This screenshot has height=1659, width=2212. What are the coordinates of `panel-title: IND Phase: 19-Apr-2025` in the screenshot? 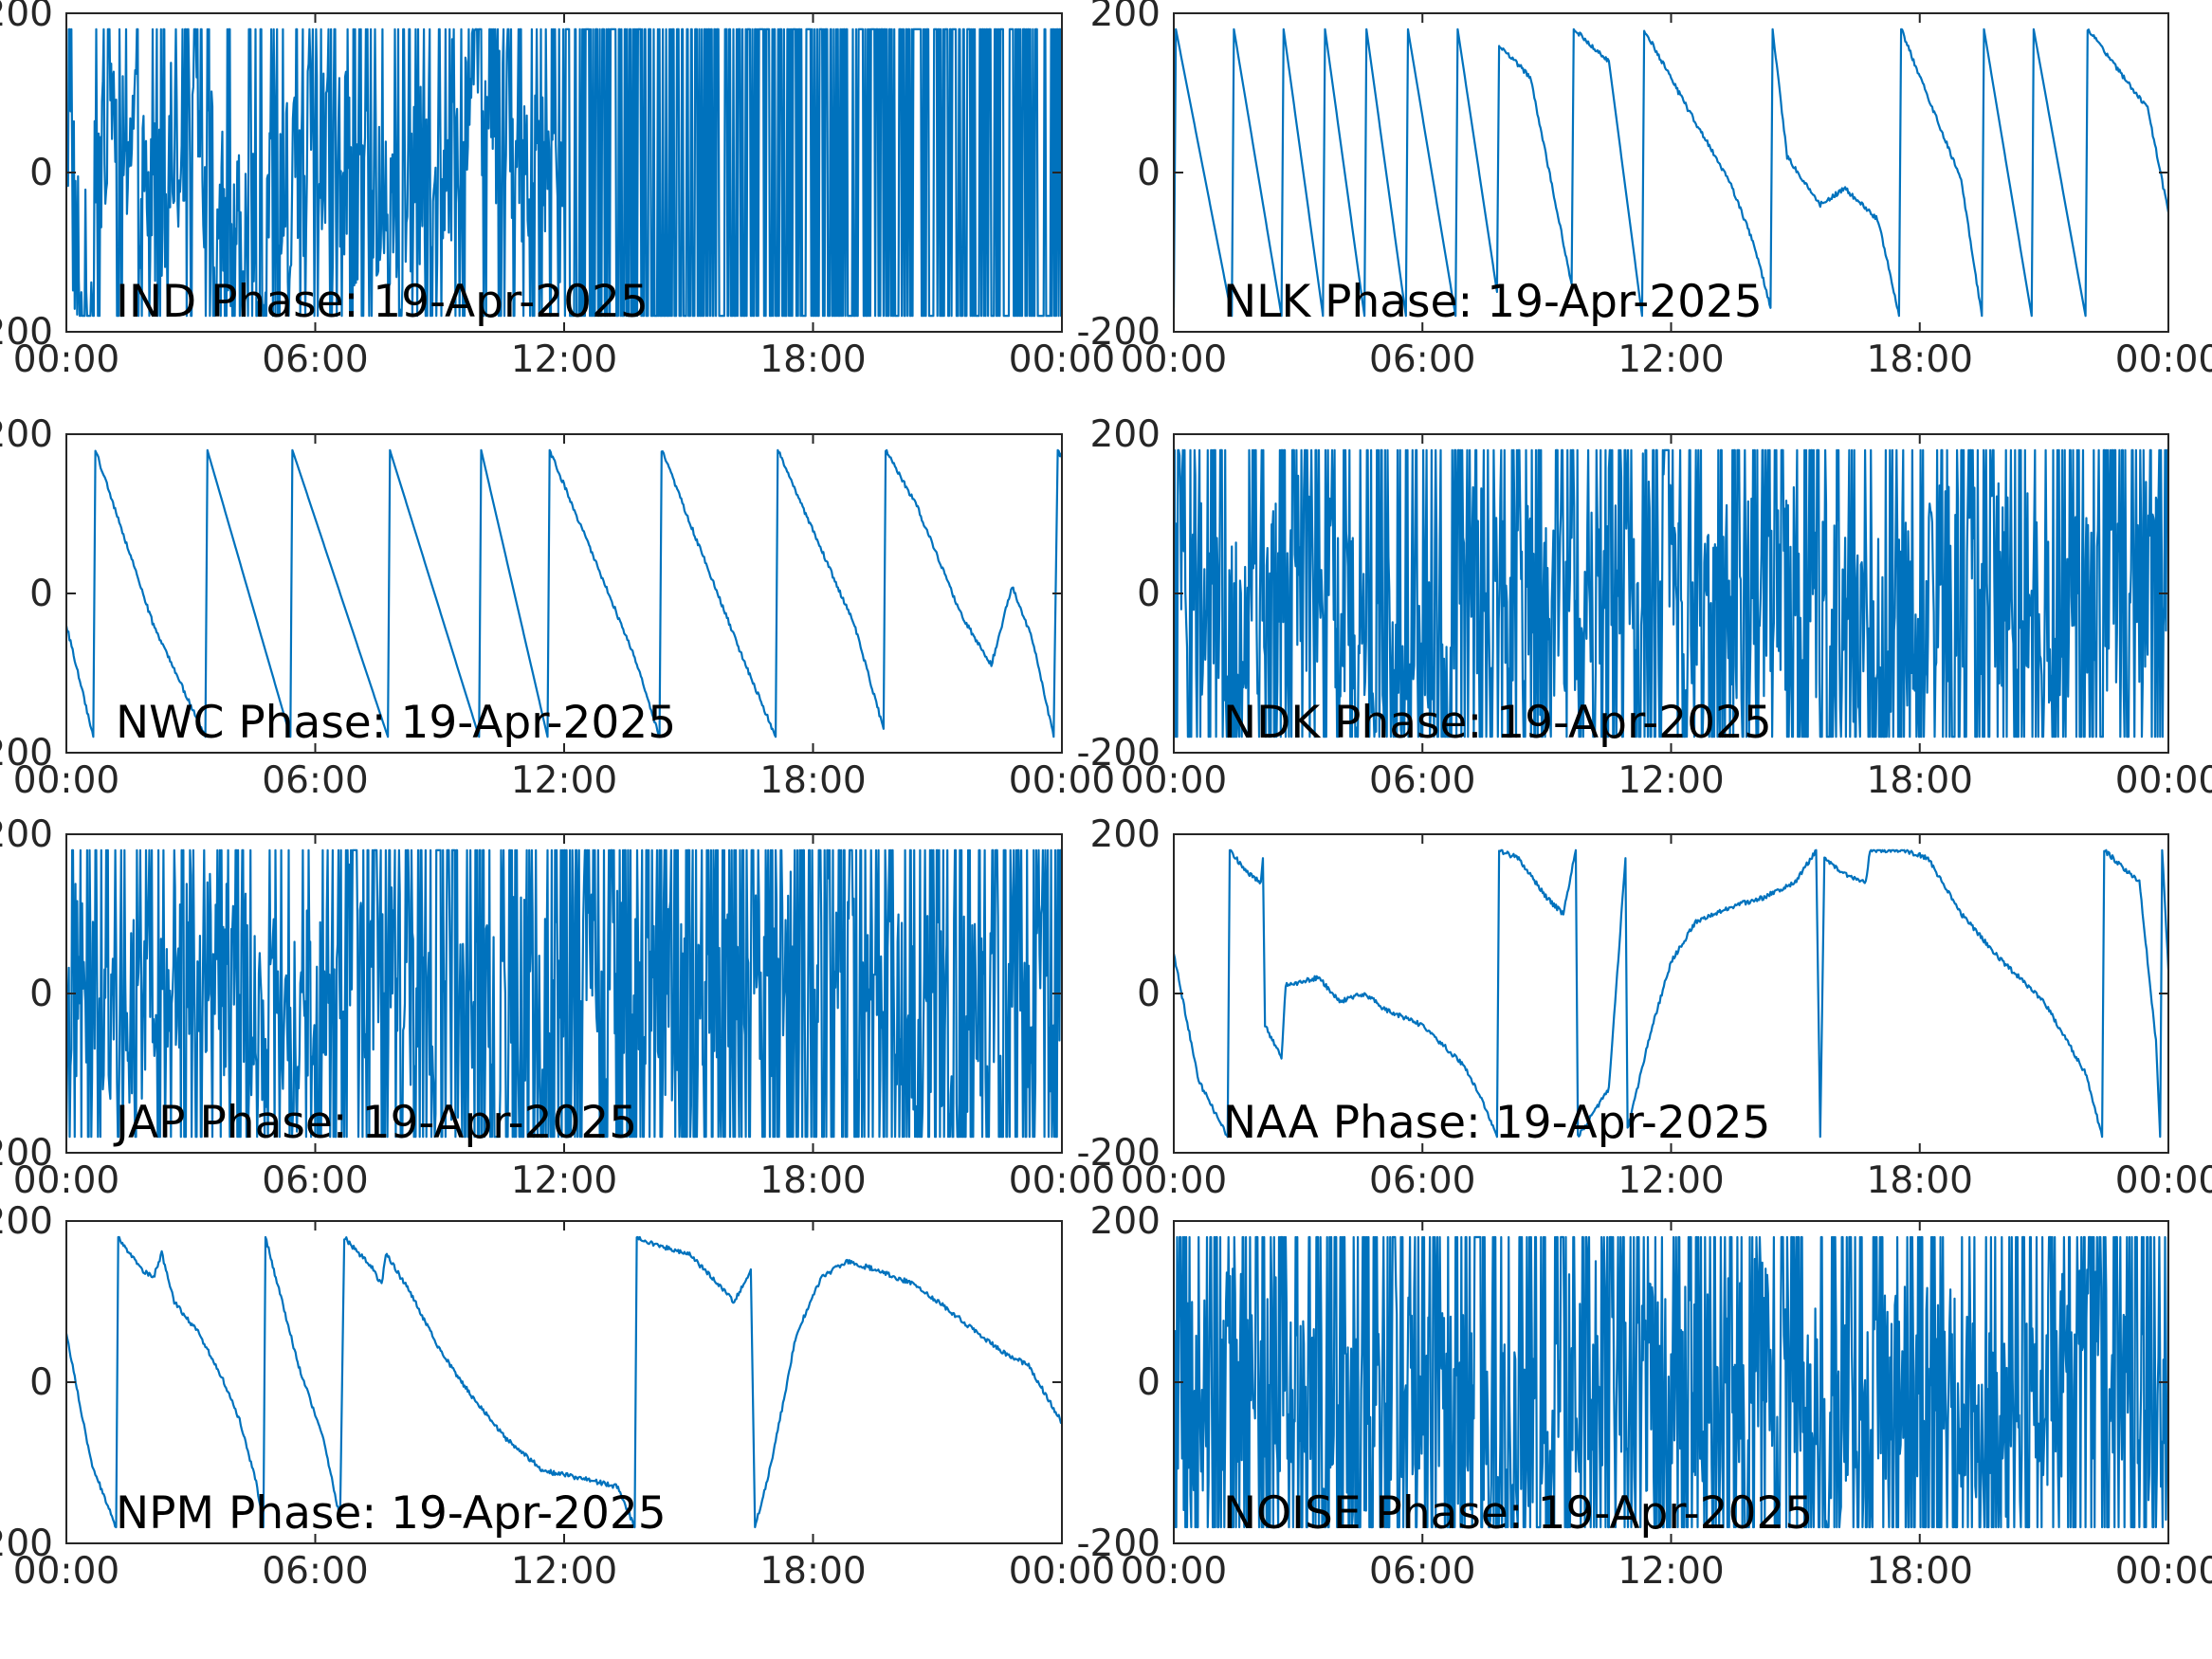 It's located at (382, 302).